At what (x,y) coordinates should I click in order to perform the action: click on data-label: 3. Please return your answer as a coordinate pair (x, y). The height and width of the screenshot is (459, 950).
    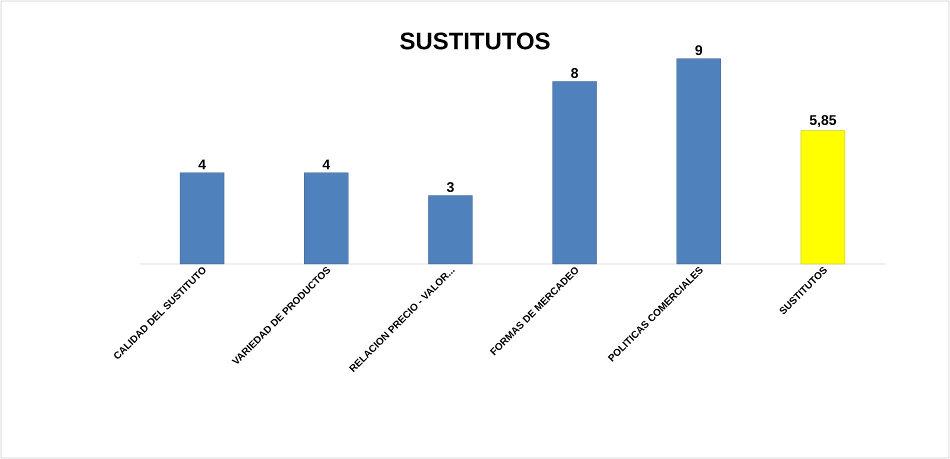
    Looking at the image, I should click on (450, 187).